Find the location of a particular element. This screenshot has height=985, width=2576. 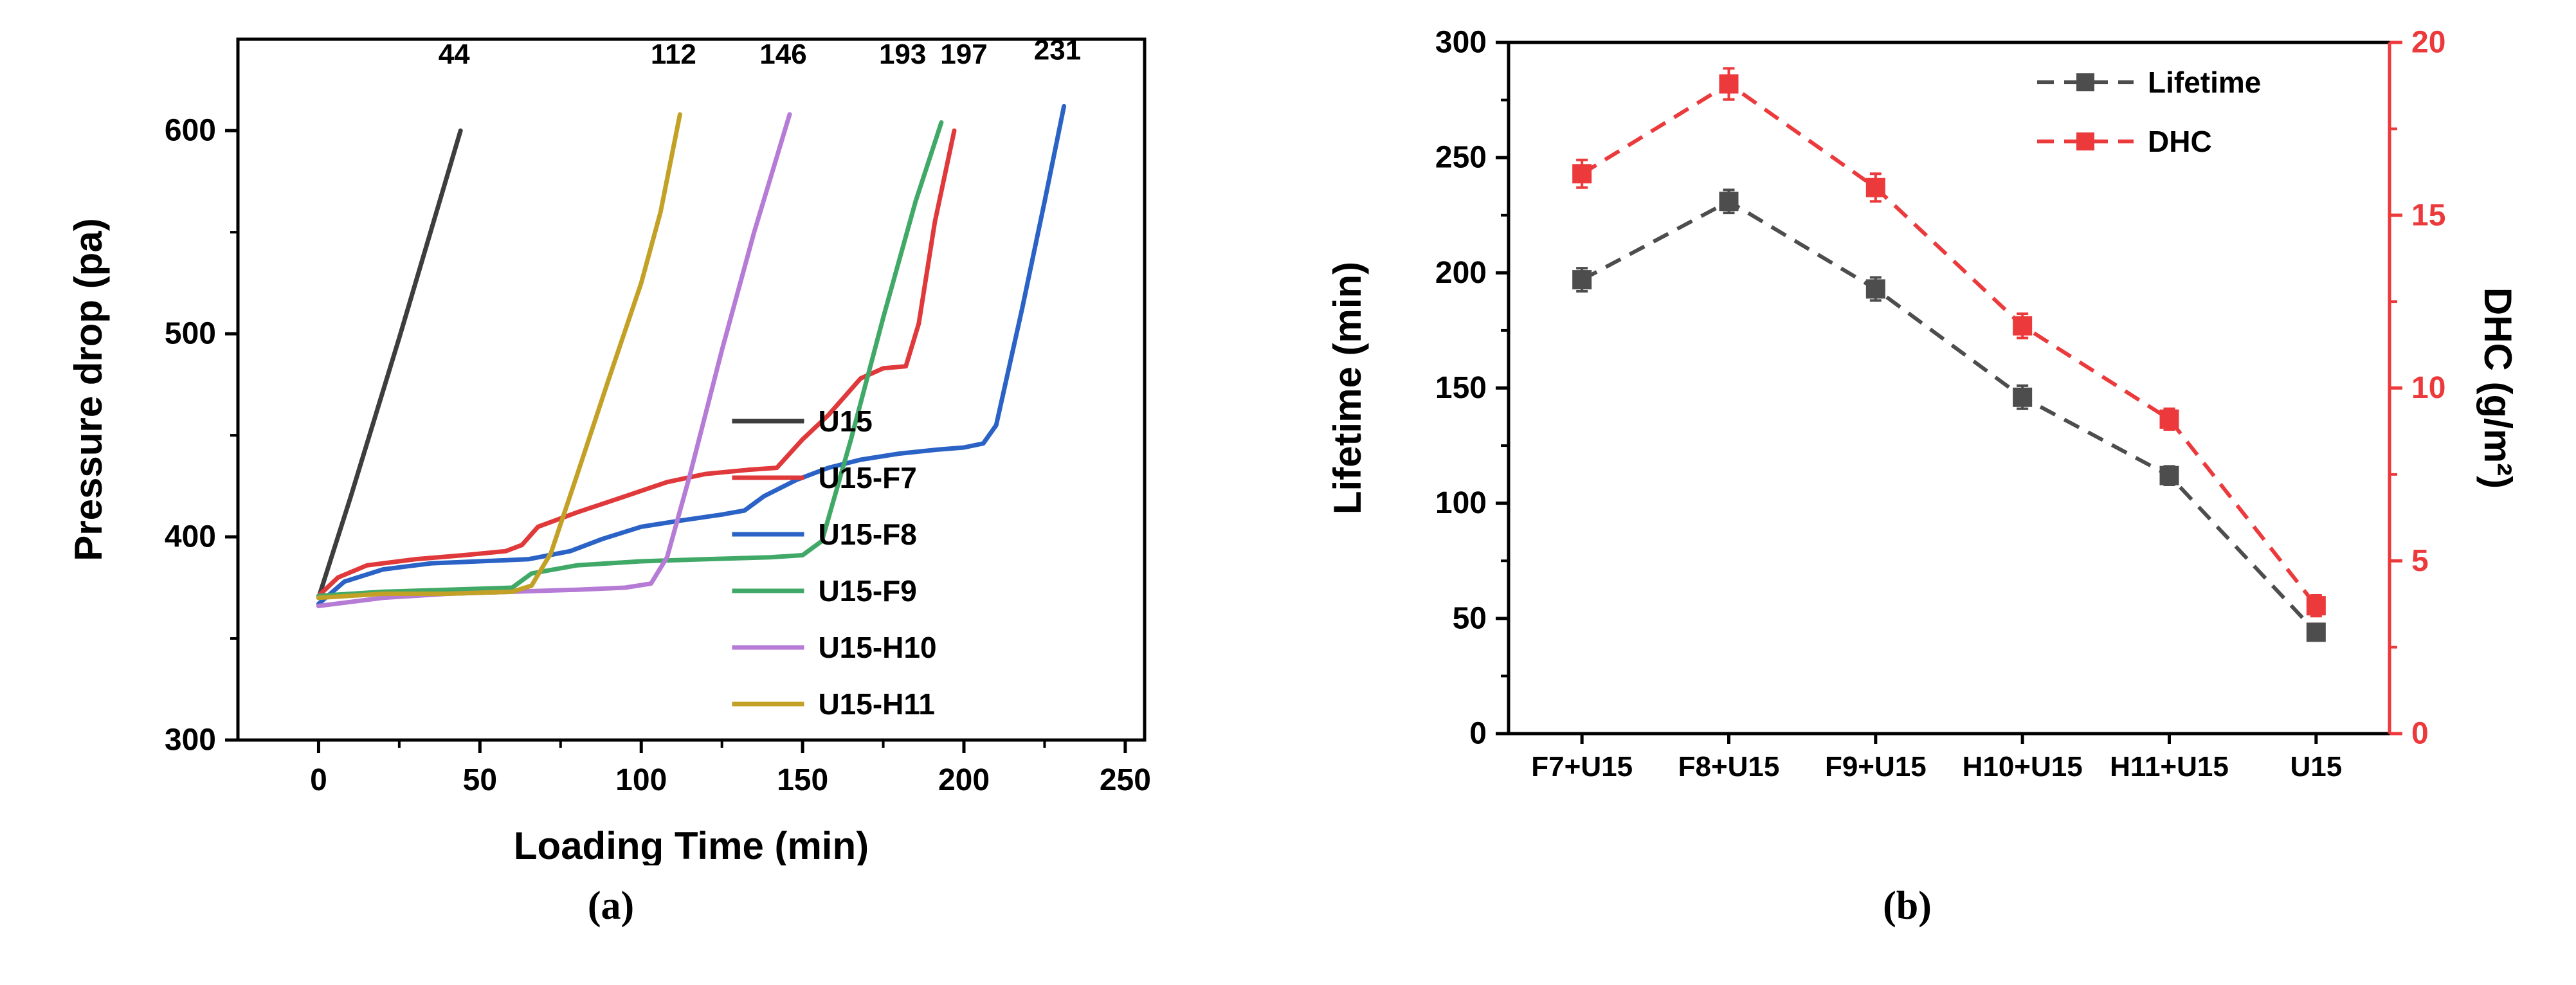

svg-text: U15-H11 is located at coordinates (876, 704).